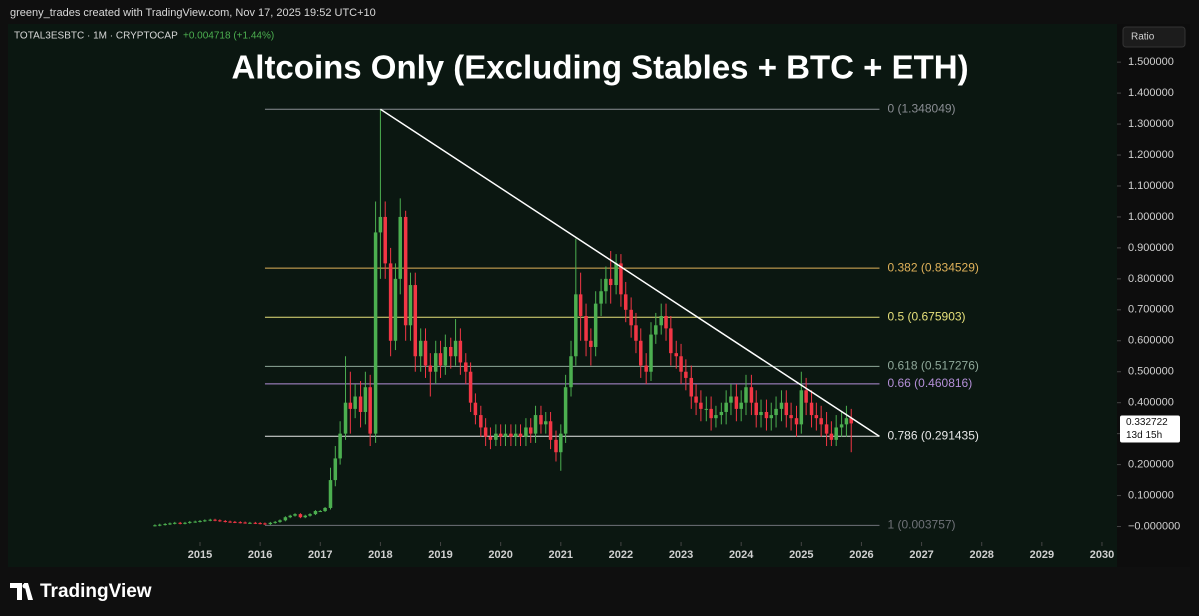 This screenshot has height=616, width=1199. Describe the element at coordinates (1154, 526) in the screenshot. I see `y-tick-label: −0.000000` at that location.